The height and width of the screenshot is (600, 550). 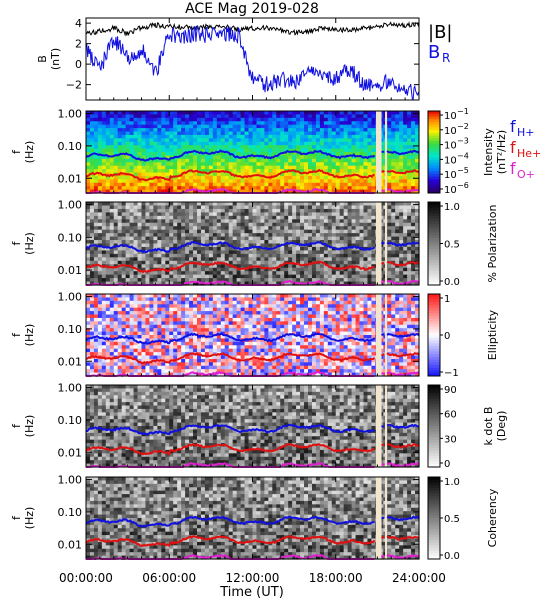 I want to click on freq-axis-label-2: (Hz), so click(x=29, y=152).